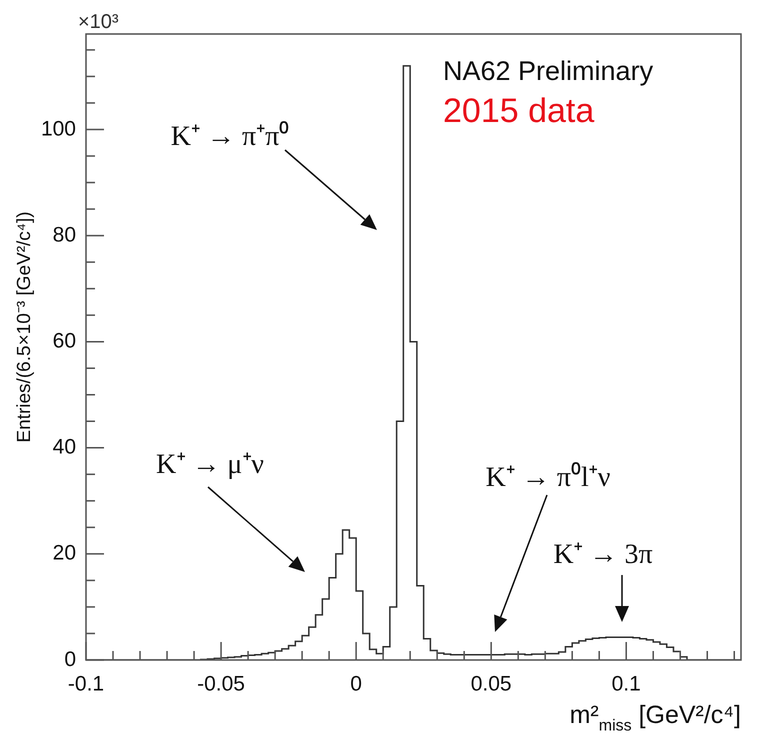 The height and width of the screenshot is (739, 761). Describe the element at coordinates (64, 553) in the screenshot. I see `y-tick-label: 20` at that location.